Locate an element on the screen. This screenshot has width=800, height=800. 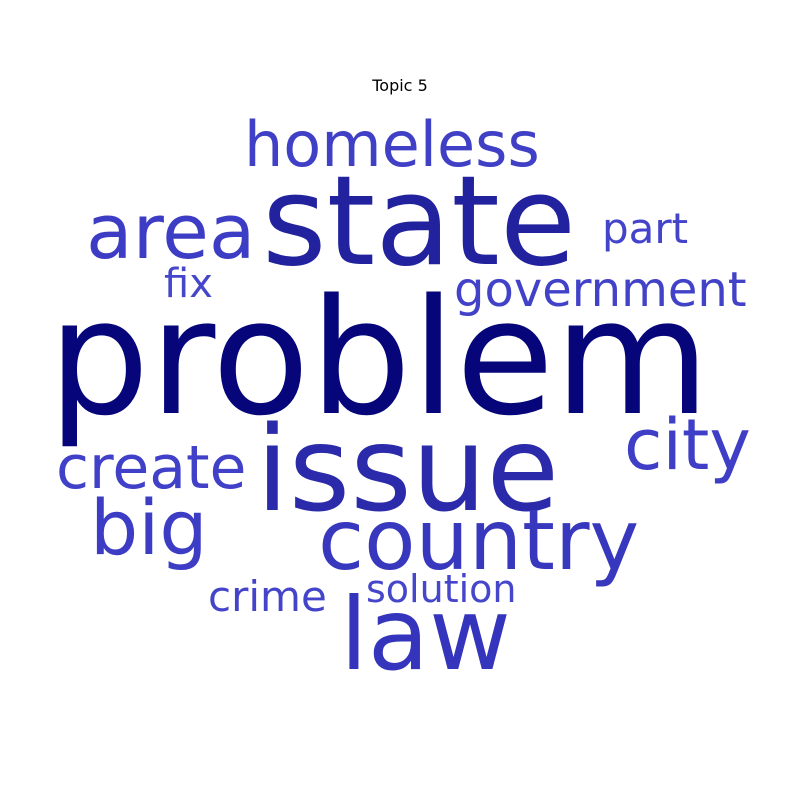
word-law: law is located at coordinates (425, 634).